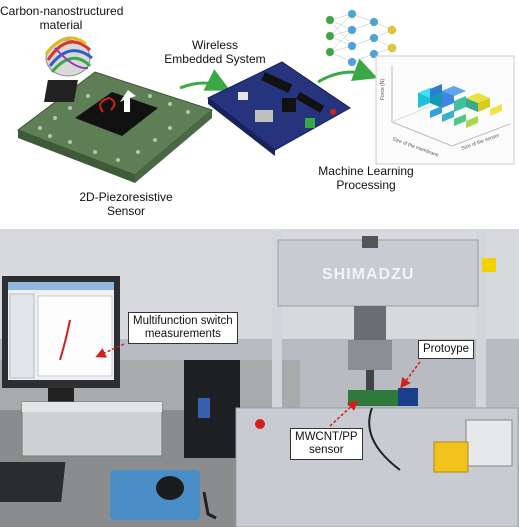 Image resolution: width=519 pixels, height=527 pixels. What do you see at coordinates (344, 413) in the screenshot?
I see `sensor-callout-arrow` at bounding box center [344, 413].